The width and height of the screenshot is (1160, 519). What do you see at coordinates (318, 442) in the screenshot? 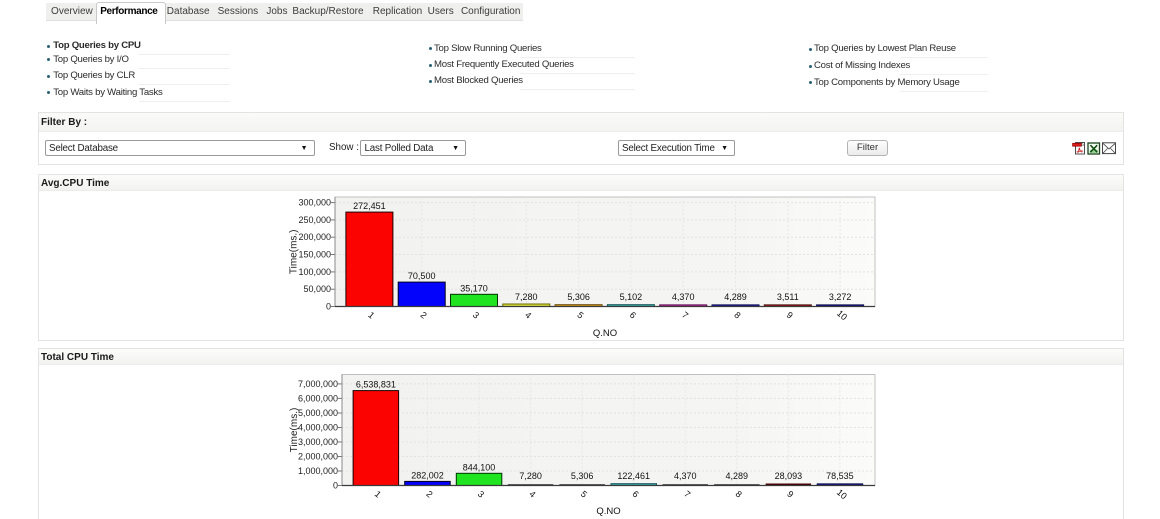
I see `svg-text: 3,000,000` at bounding box center [318, 442].